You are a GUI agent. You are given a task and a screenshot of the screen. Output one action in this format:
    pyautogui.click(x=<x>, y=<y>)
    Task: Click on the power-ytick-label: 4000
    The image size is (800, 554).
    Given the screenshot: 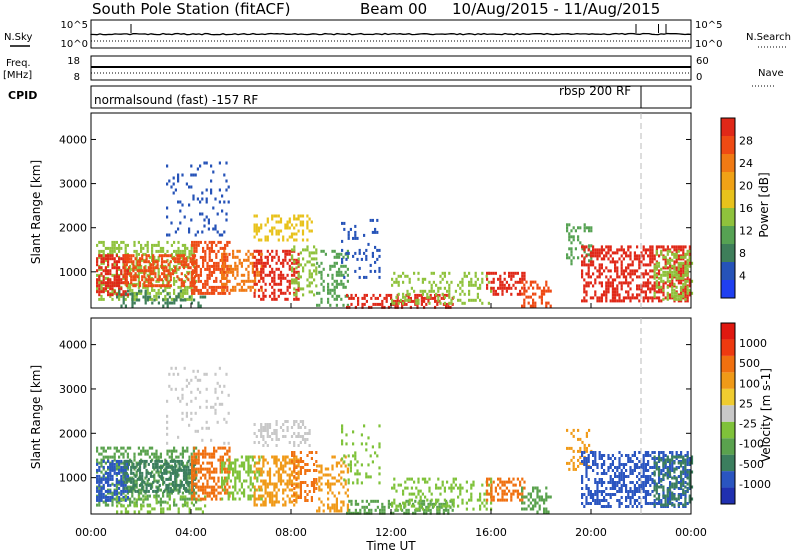 What is the action you would take?
    pyautogui.click(x=73, y=139)
    